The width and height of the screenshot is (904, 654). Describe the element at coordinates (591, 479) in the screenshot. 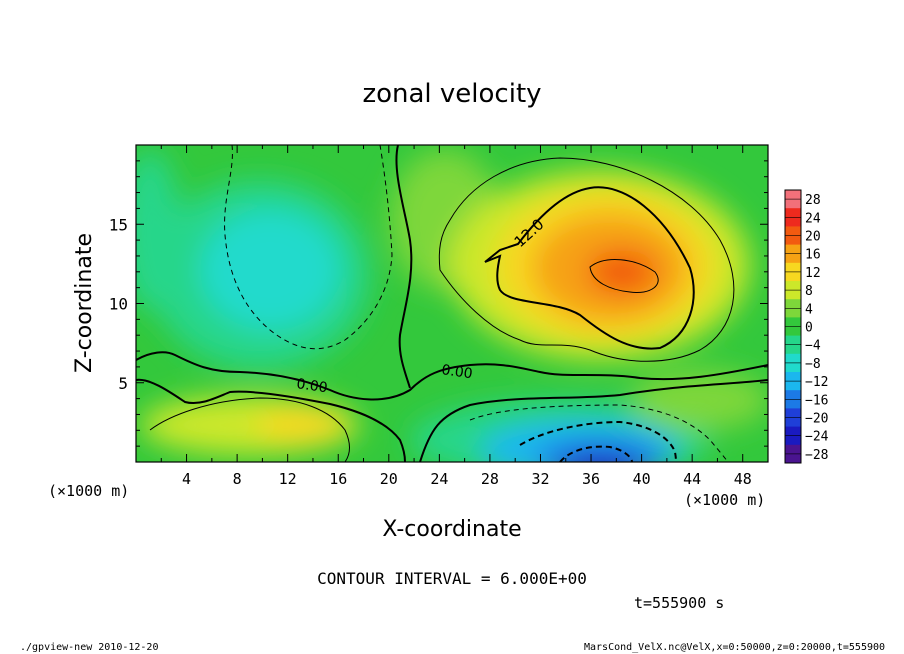

I see `x-tick-label: 36` at that location.